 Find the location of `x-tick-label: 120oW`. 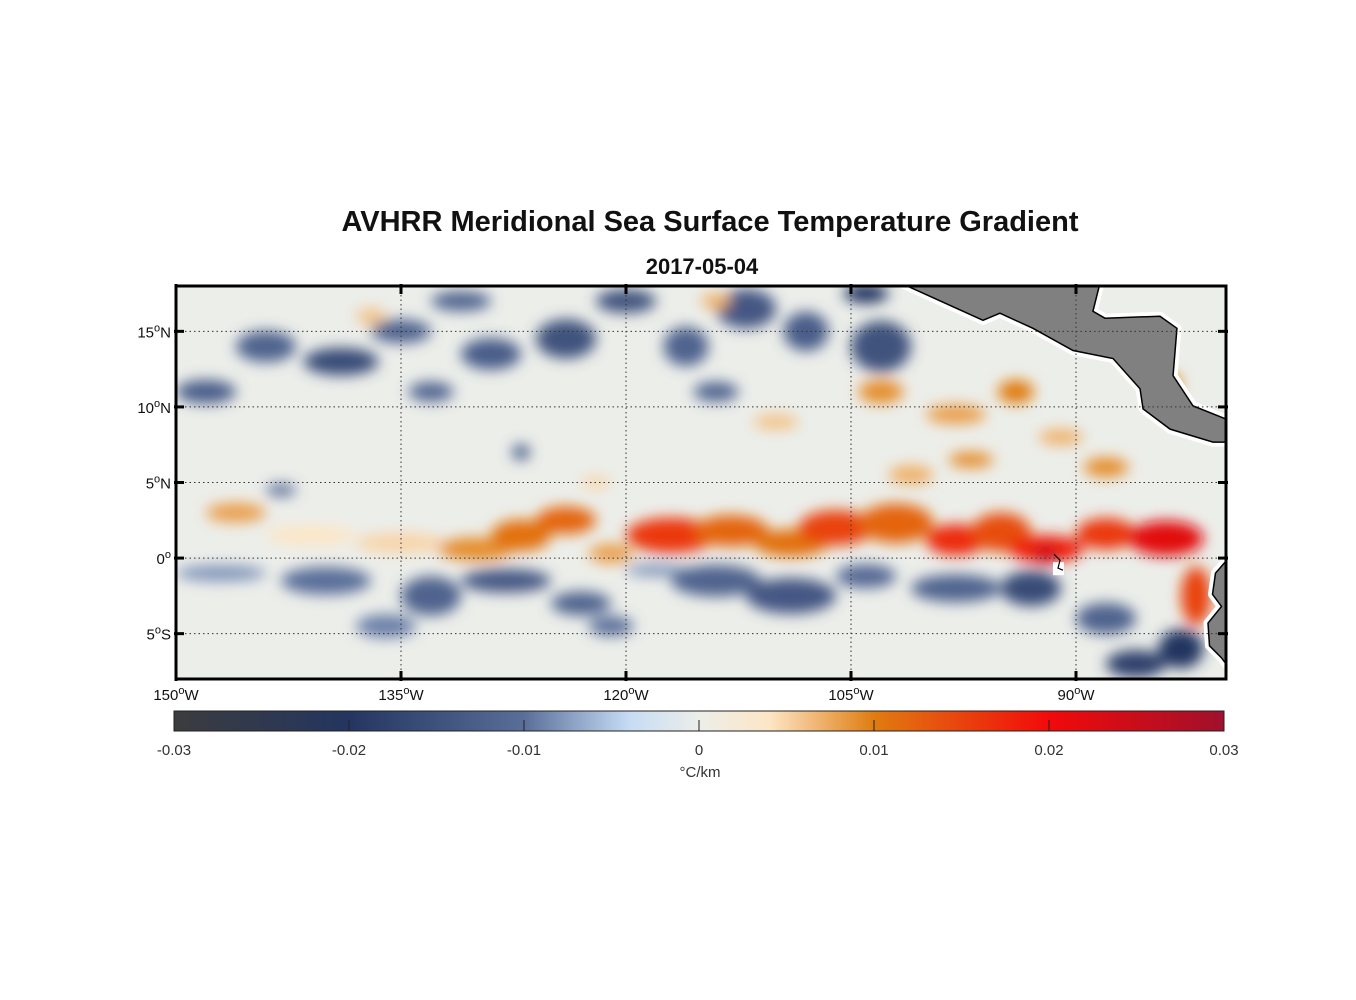

x-tick-label: 120oW is located at coordinates (626, 694).